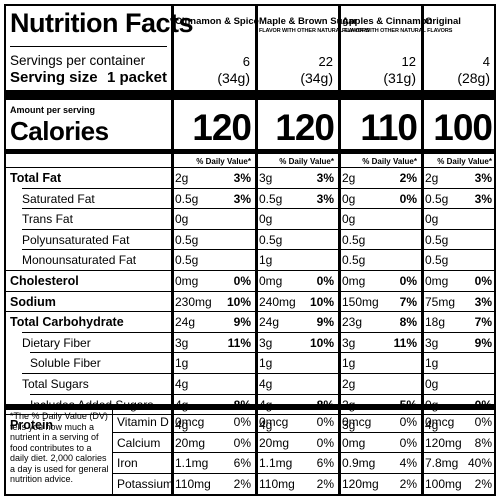 The height and width of the screenshot is (500, 500). Describe the element at coordinates (102, 23) in the screenshot. I see `label-title: Nutrition Facts` at that location.